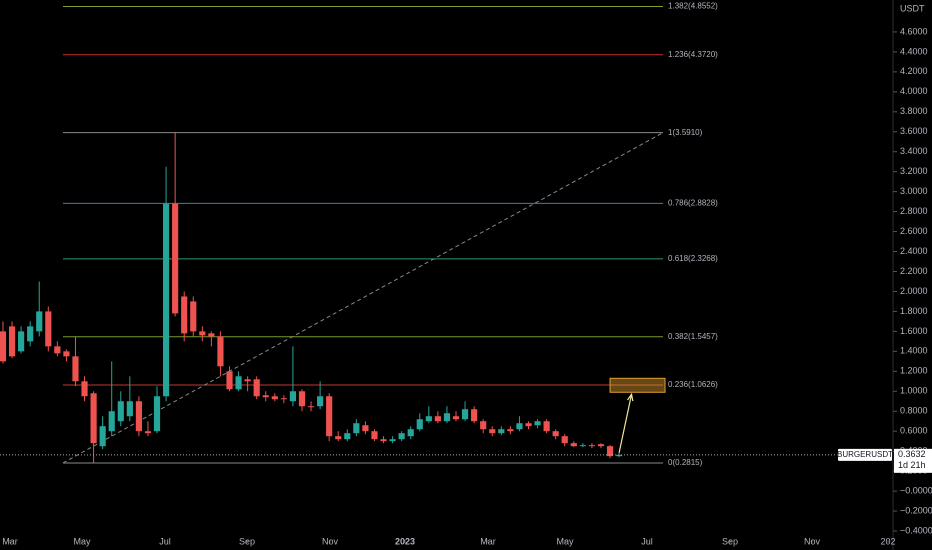  I want to click on symbol-tag-bg, so click(865, 454).